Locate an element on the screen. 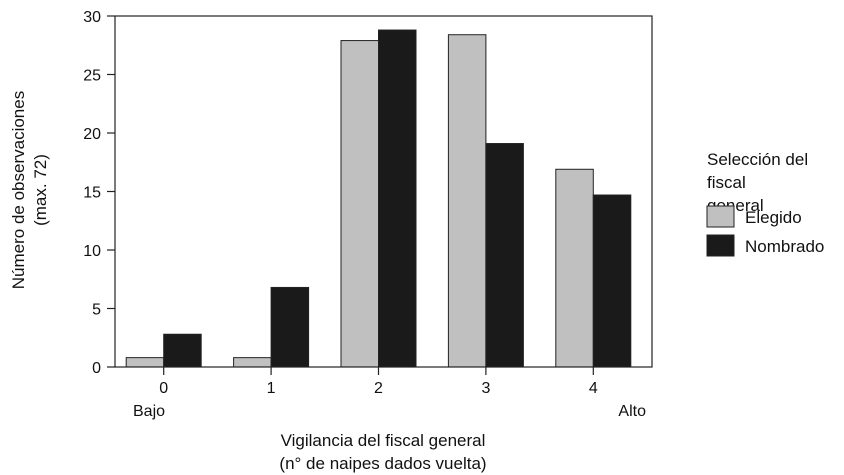 The height and width of the screenshot is (475, 844). y-axis-title: Número de observaciones (max. 72) is located at coordinates (29, 190).